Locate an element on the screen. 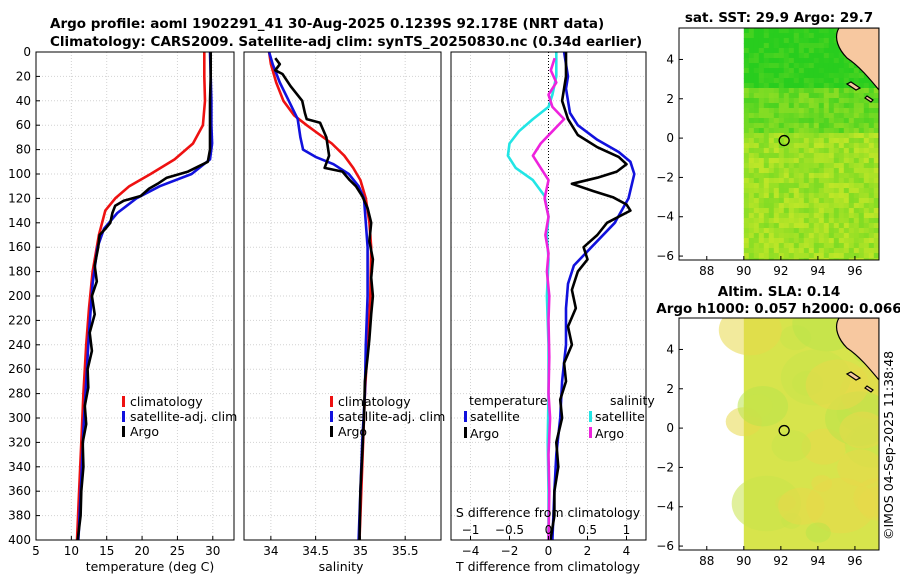 The height and width of the screenshot is (580, 900). x-tick-label: 25 is located at coordinates (177, 551).